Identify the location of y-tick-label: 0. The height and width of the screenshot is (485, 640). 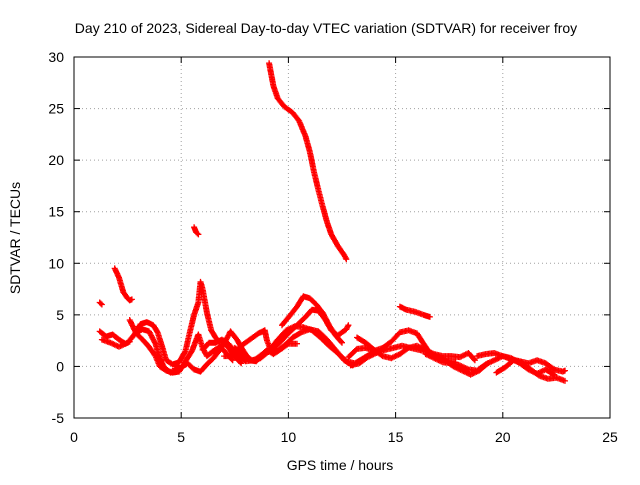
(60, 366).